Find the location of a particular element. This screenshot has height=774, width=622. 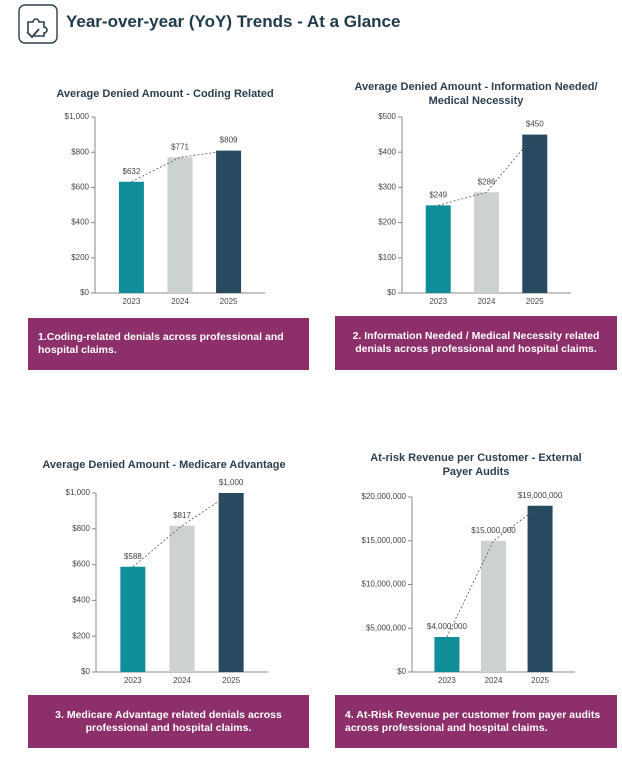

y-tick-label: $10,000,000 is located at coordinates (384, 584).